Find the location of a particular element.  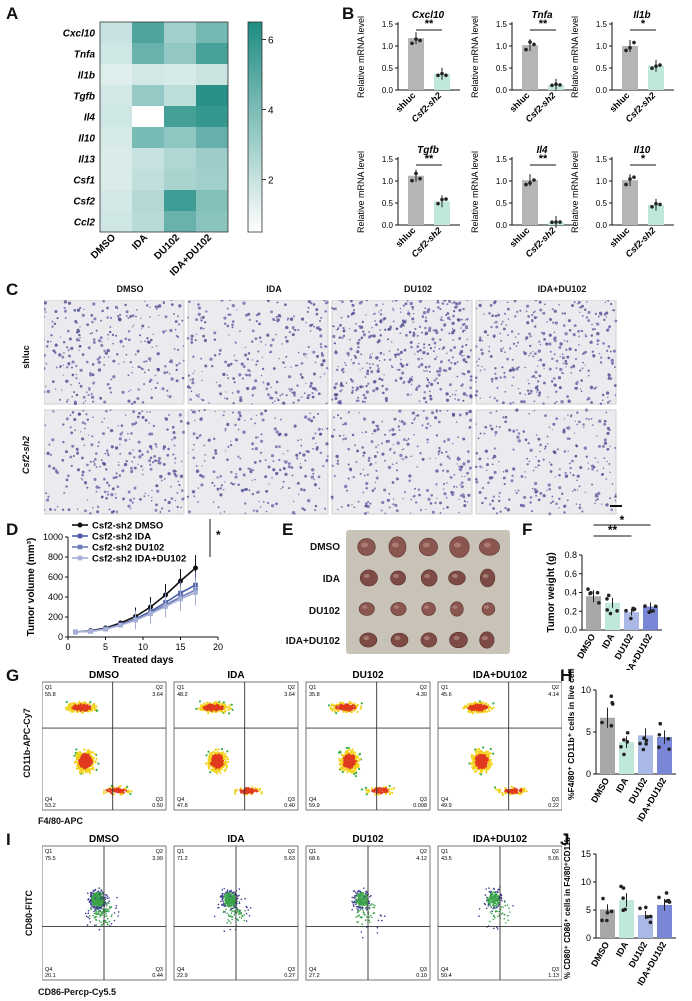

tumor is located at coordinates (429, 640).